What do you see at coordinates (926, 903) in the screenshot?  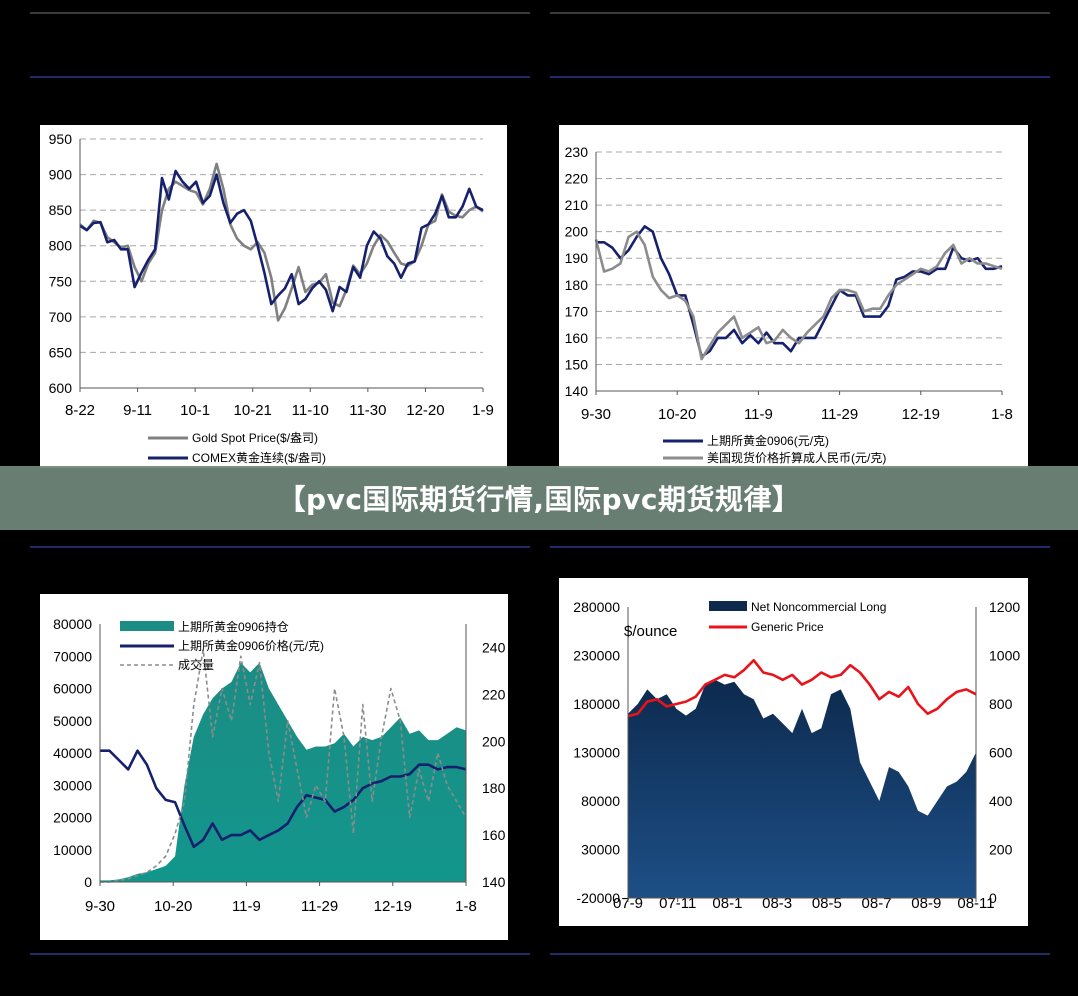 I see `x-tick-label: 08-9` at bounding box center [926, 903].